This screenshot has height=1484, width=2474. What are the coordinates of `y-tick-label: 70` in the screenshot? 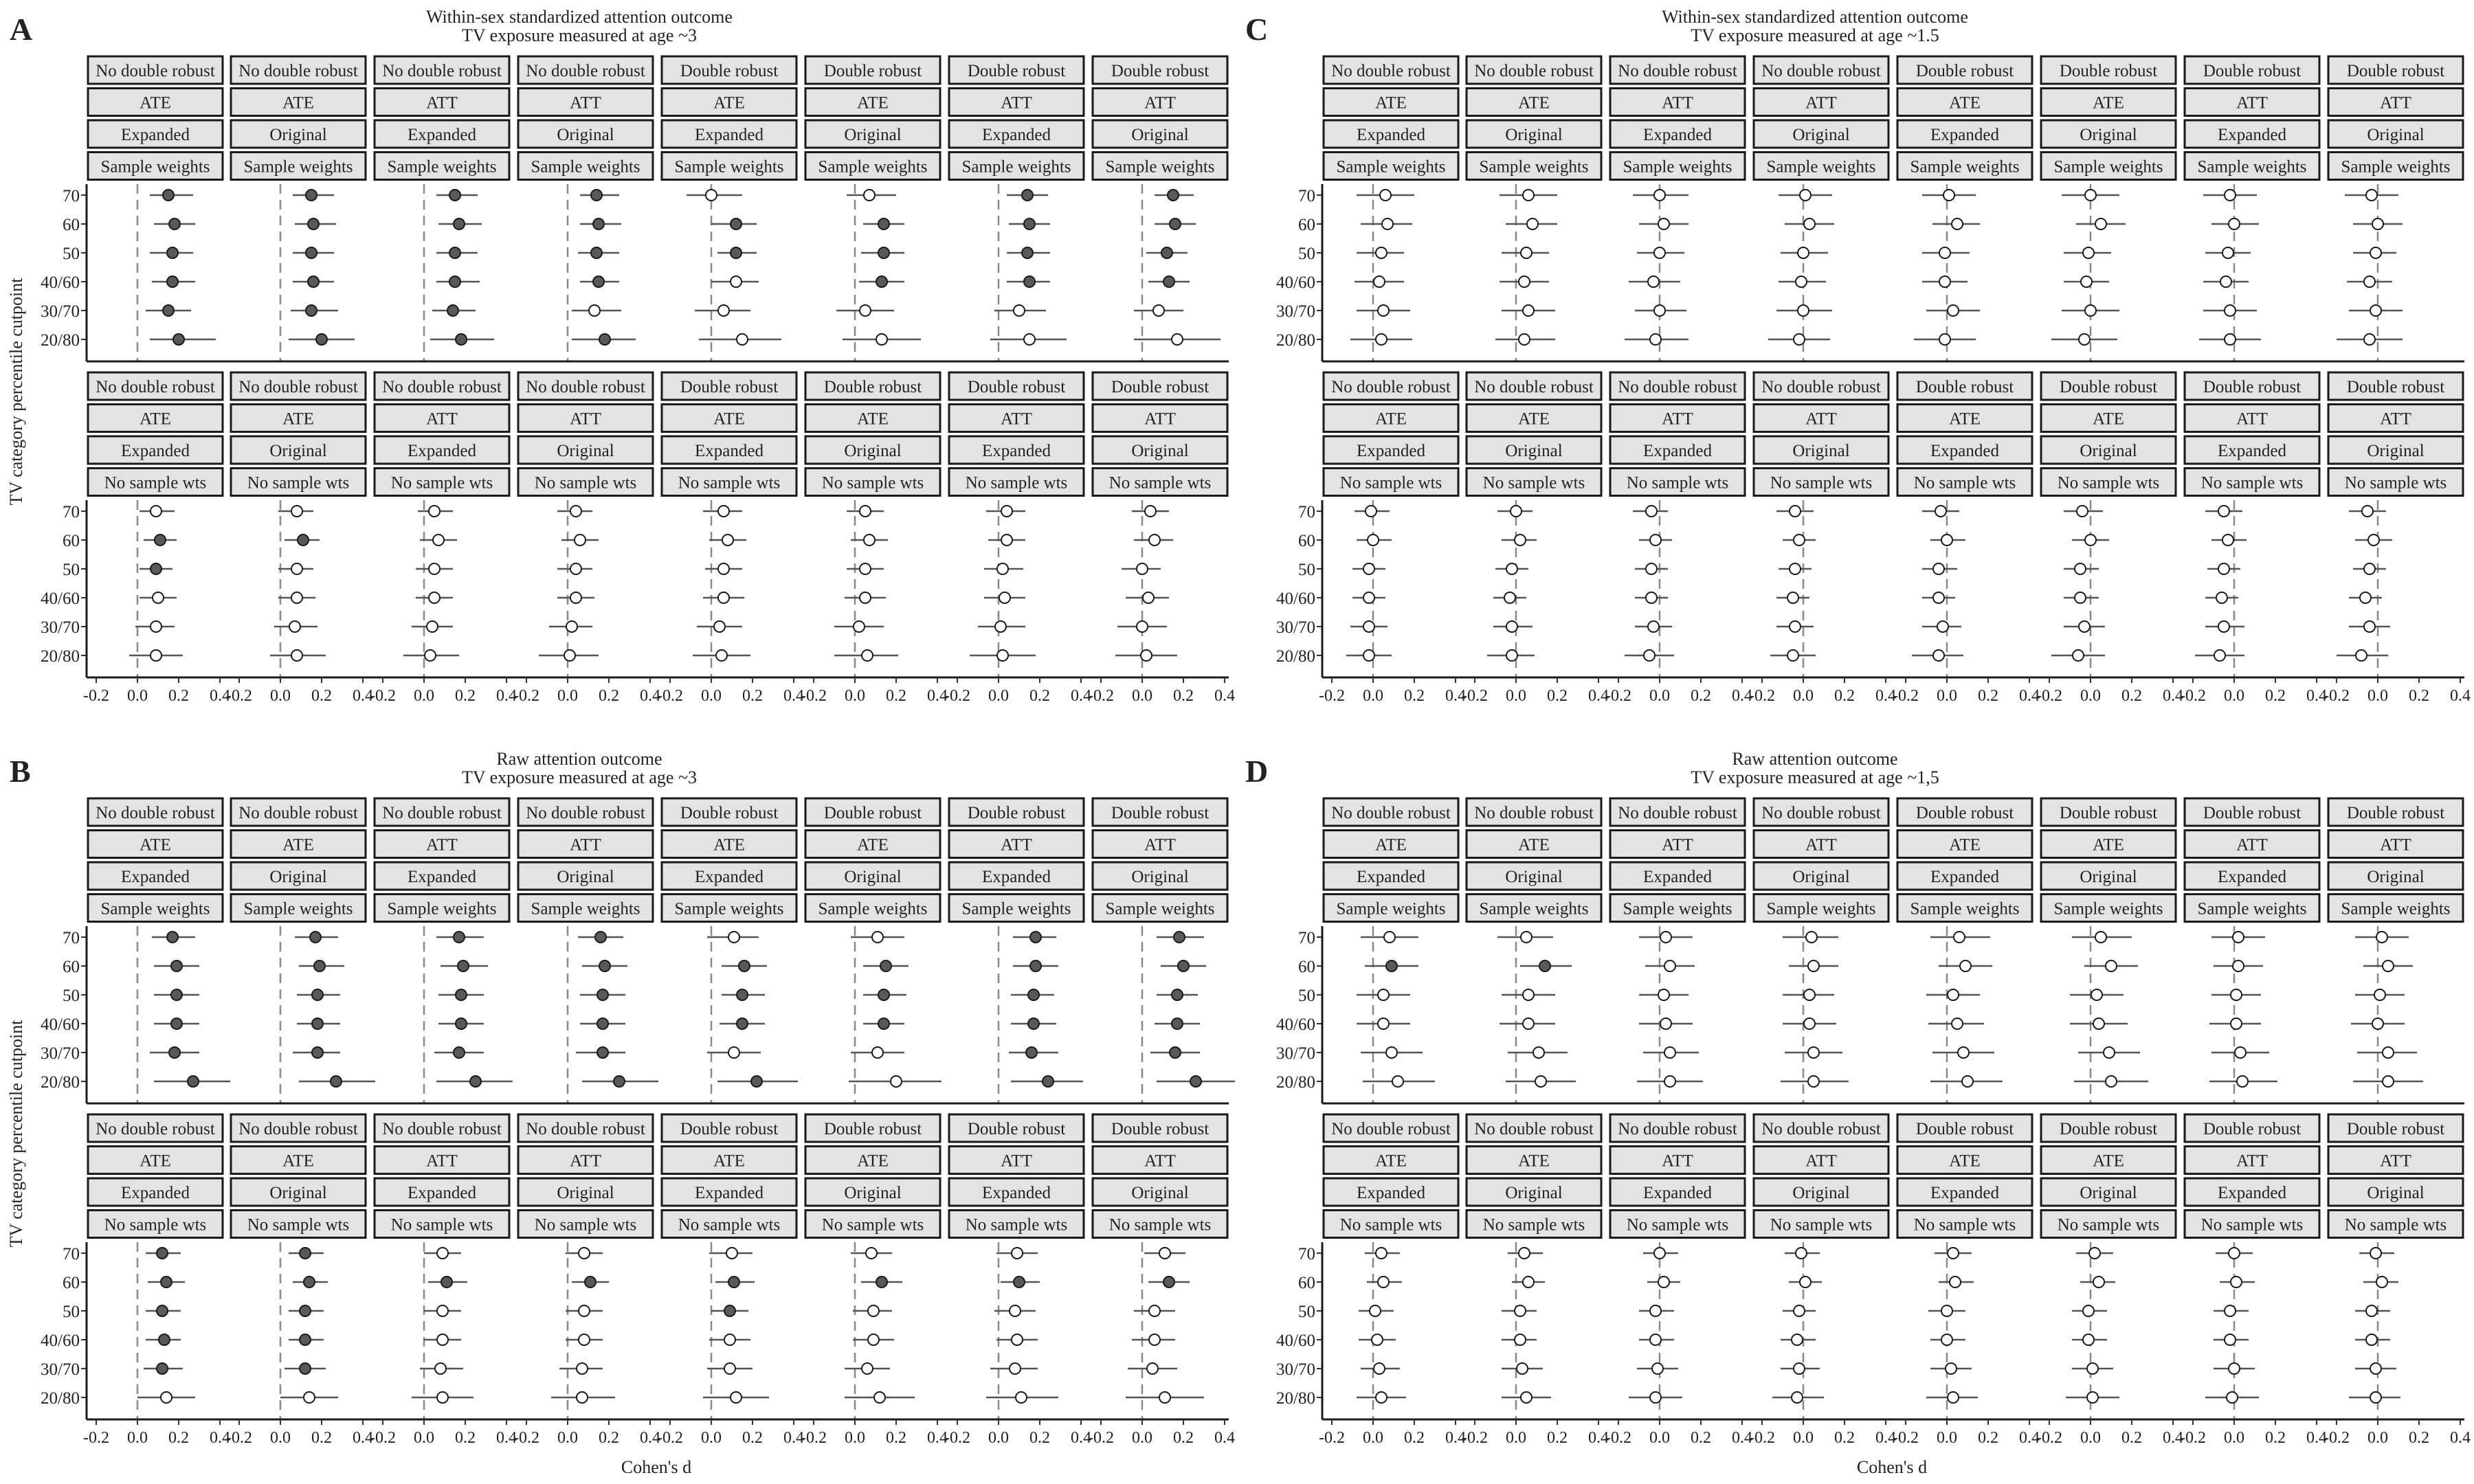 It's located at (71, 938).